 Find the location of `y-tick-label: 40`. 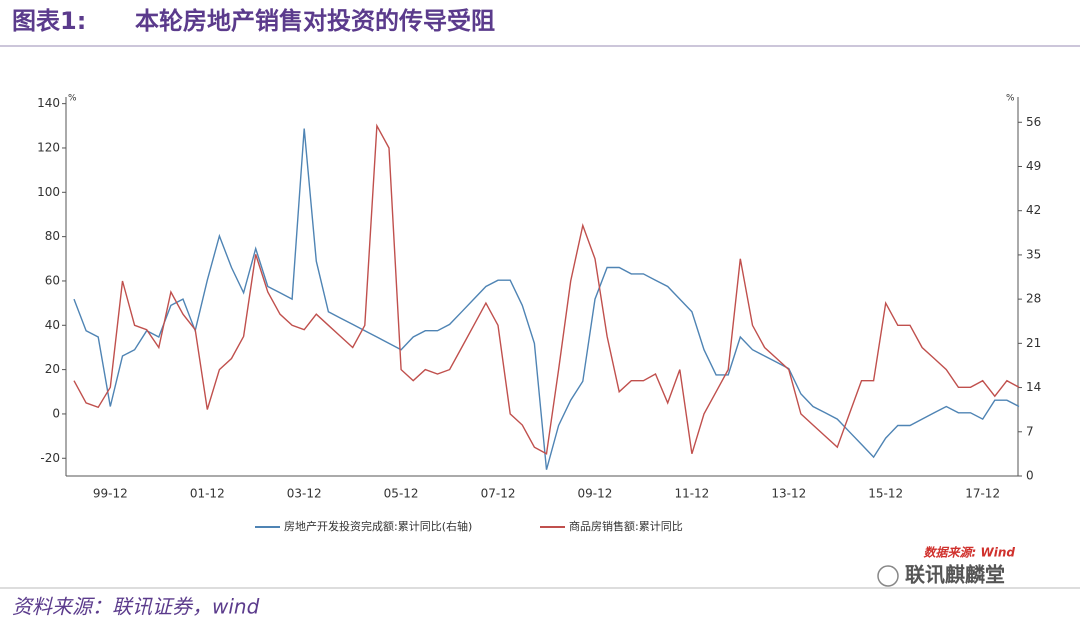

y-tick-label: 40 is located at coordinates (52, 325).